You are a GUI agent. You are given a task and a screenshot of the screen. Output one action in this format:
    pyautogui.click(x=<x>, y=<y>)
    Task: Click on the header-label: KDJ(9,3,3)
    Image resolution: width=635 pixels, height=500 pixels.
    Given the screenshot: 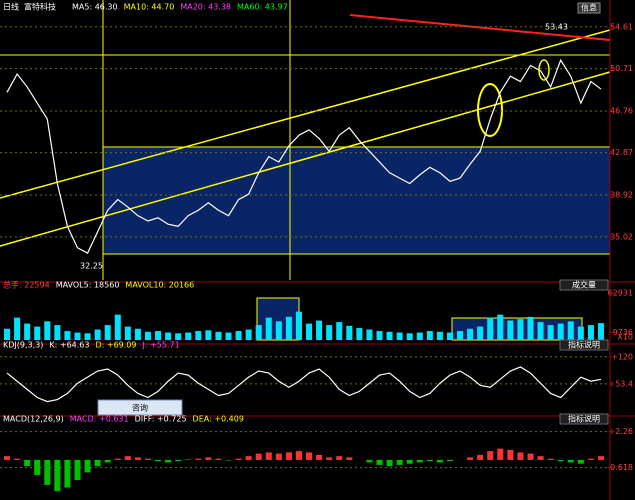 What is the action you would take?
    pyautogui.click(x=23, y=345)
    